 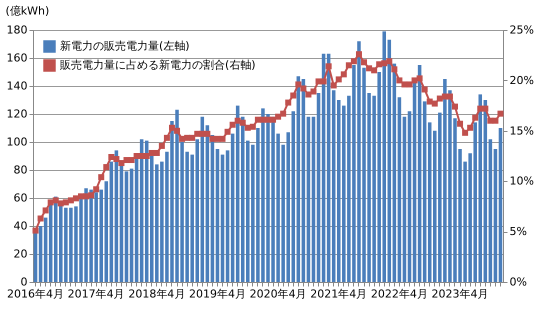 I want to click on y2-tick-label: 5%, so click(x=518, y=231).